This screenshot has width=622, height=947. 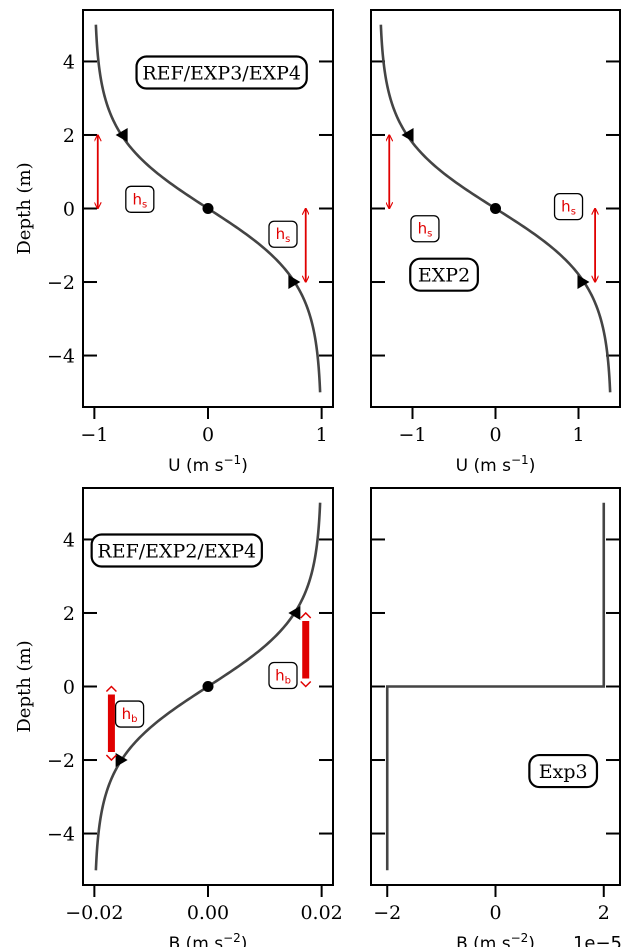 What do you see at coordinates (208, 913) in the screenshot?
I see `x-tick-label: 0.00` at bounding box center [208, 913].